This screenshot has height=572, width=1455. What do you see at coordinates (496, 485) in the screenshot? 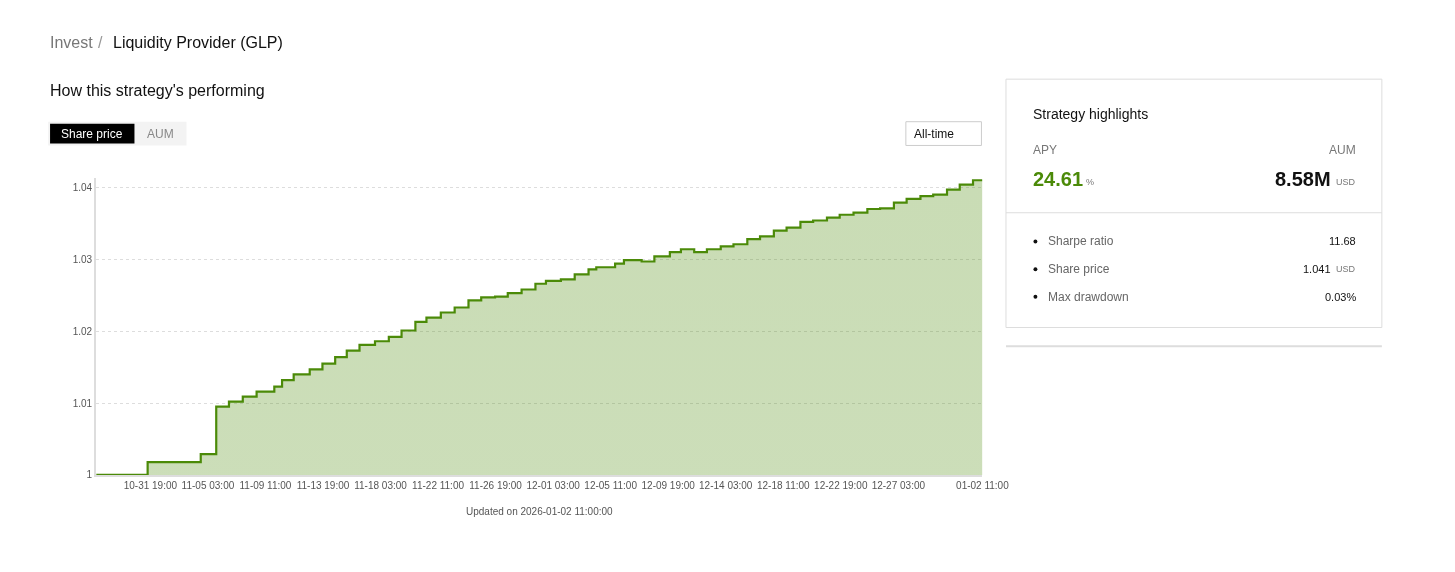
I see `x-tick-label: 11-26 19:00` at bounding box center [496, 485].